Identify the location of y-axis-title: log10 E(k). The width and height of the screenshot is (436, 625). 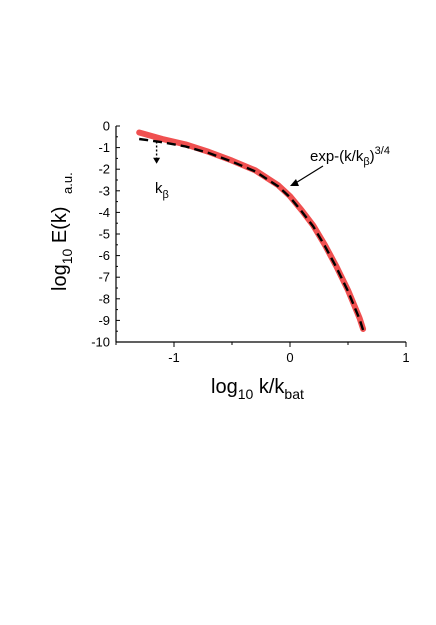
(62, 249).